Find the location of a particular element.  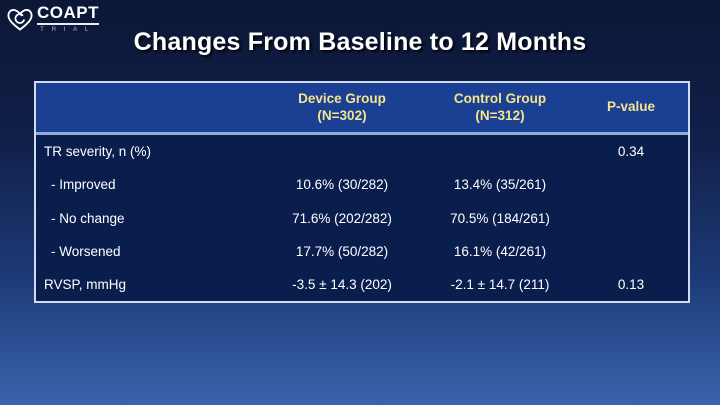

row-label-cell: - No change is located at coordinates (88, 218).